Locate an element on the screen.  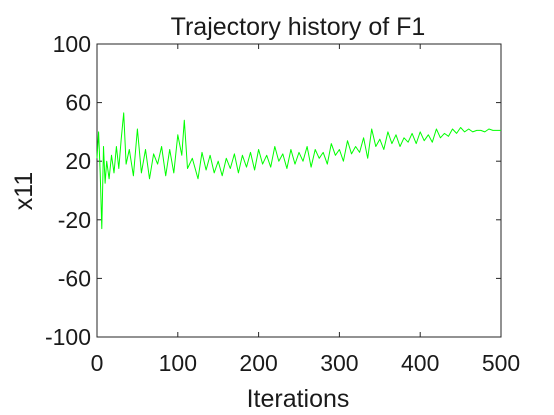
y-axis-label: x11 is located at coordinates (24, 191).